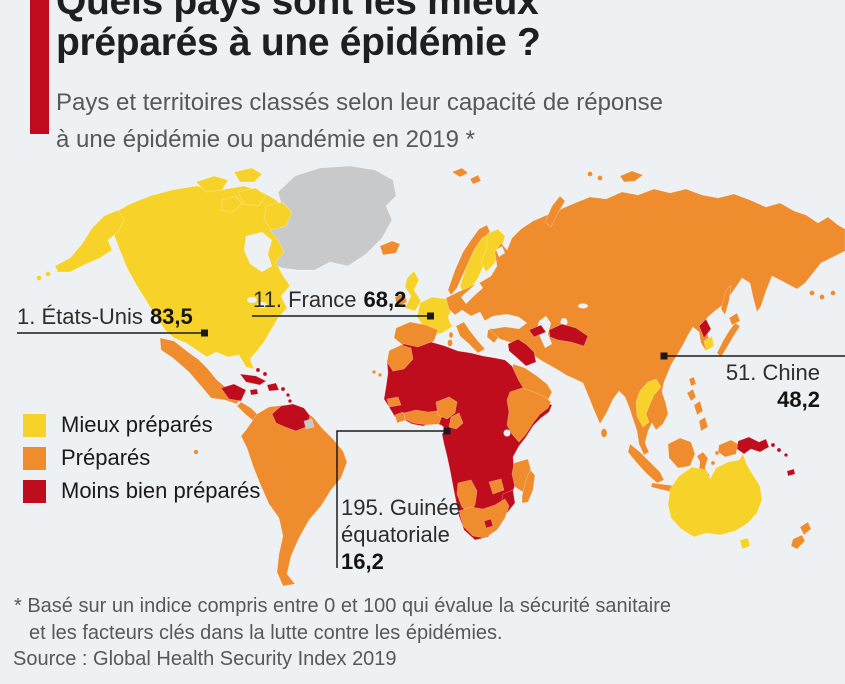 Image resolution: width=845 pixels, height=684 pixels. I want to click on region-oceania, so click(739, 493).